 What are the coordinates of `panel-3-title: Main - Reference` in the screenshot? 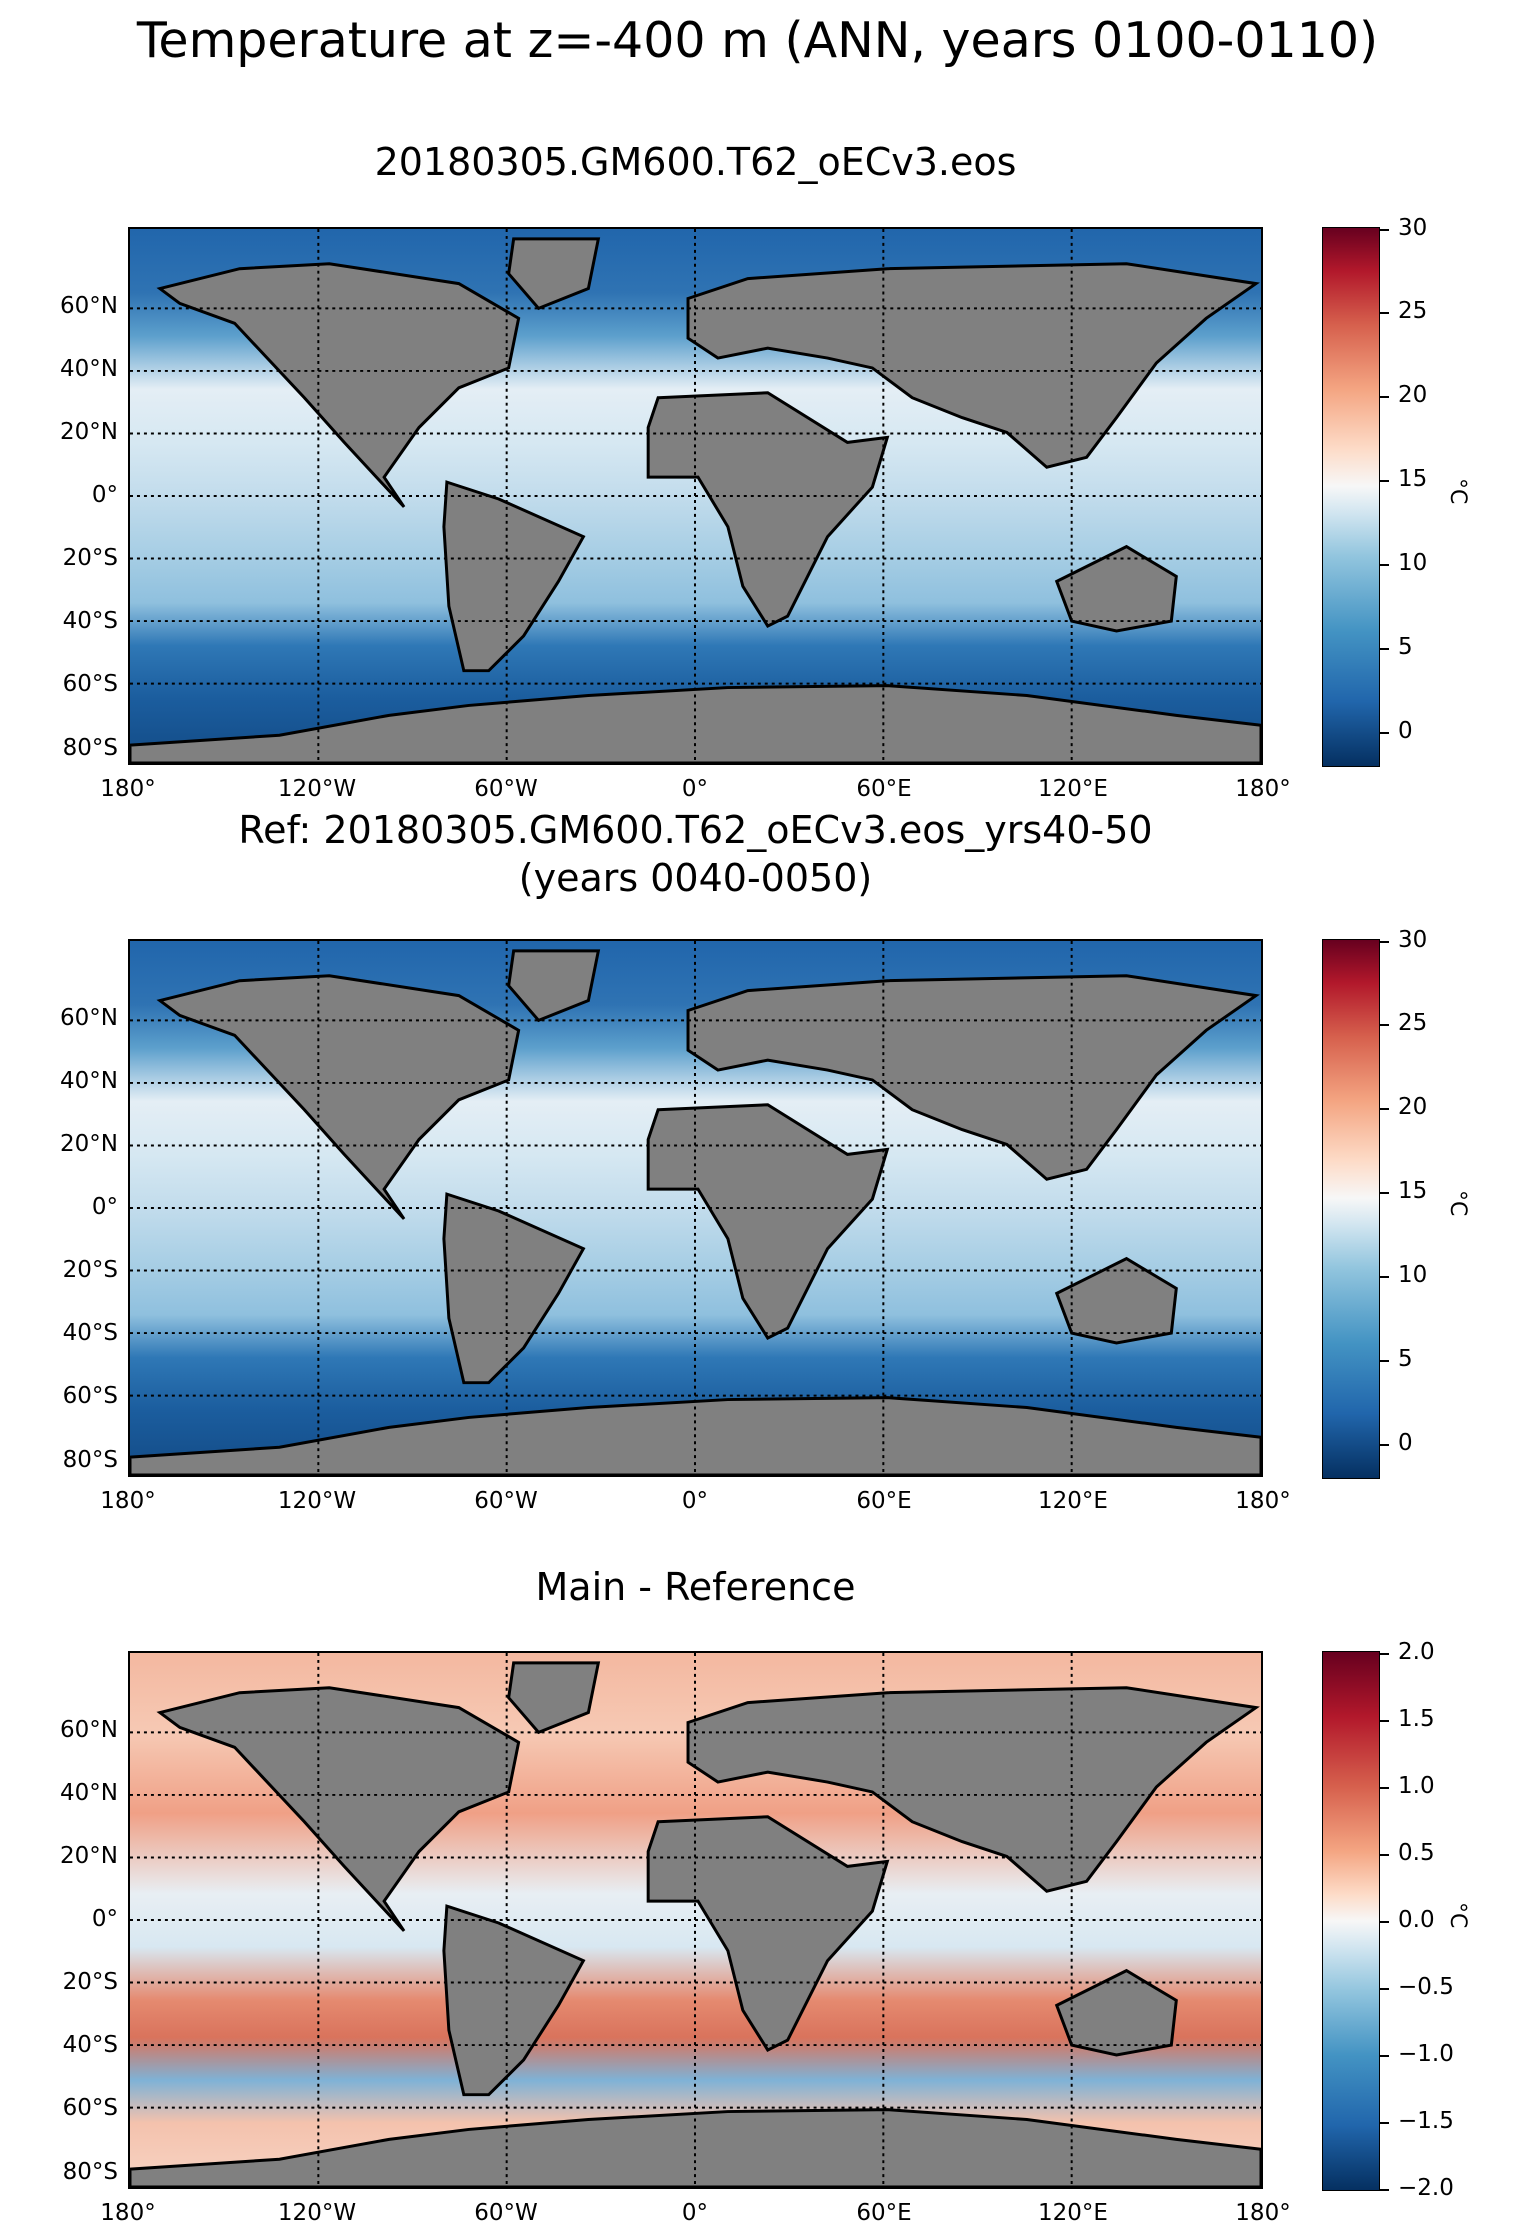 It's located at (695, 1587).